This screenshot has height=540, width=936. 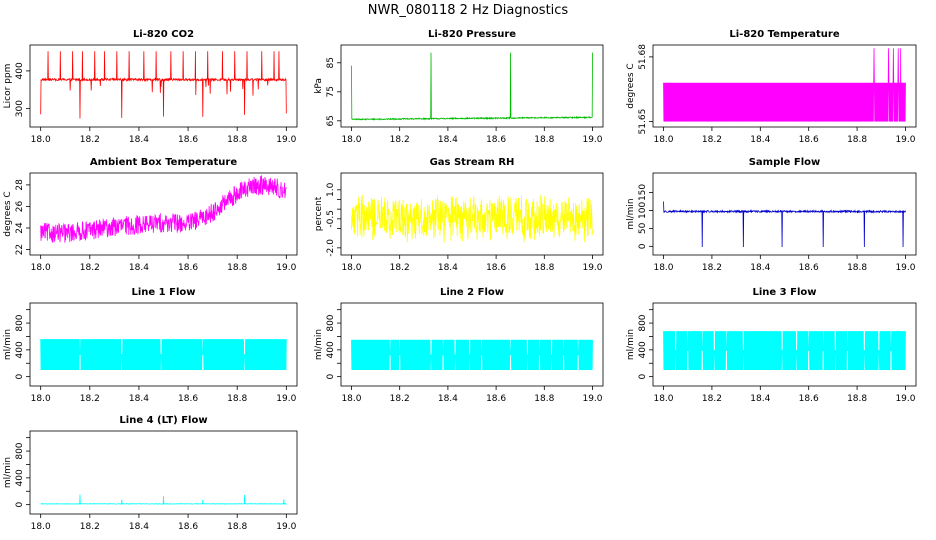 What do you see at coordinates (785, 162) in the screenshot?
I see `panel-title: Sample Flow` at bounding box center [785, 162].